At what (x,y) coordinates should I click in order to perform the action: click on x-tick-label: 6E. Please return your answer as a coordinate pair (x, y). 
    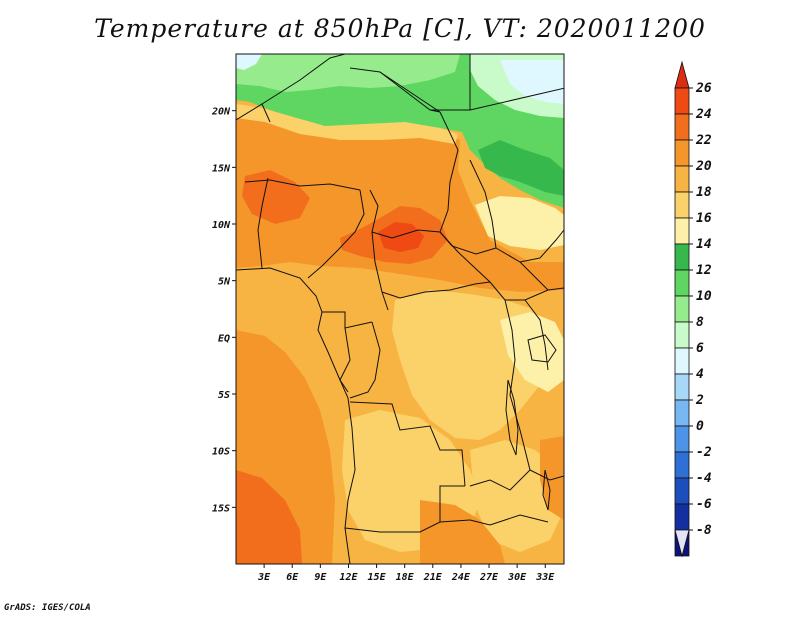
    Looking at the image, I should click on (292, 577).